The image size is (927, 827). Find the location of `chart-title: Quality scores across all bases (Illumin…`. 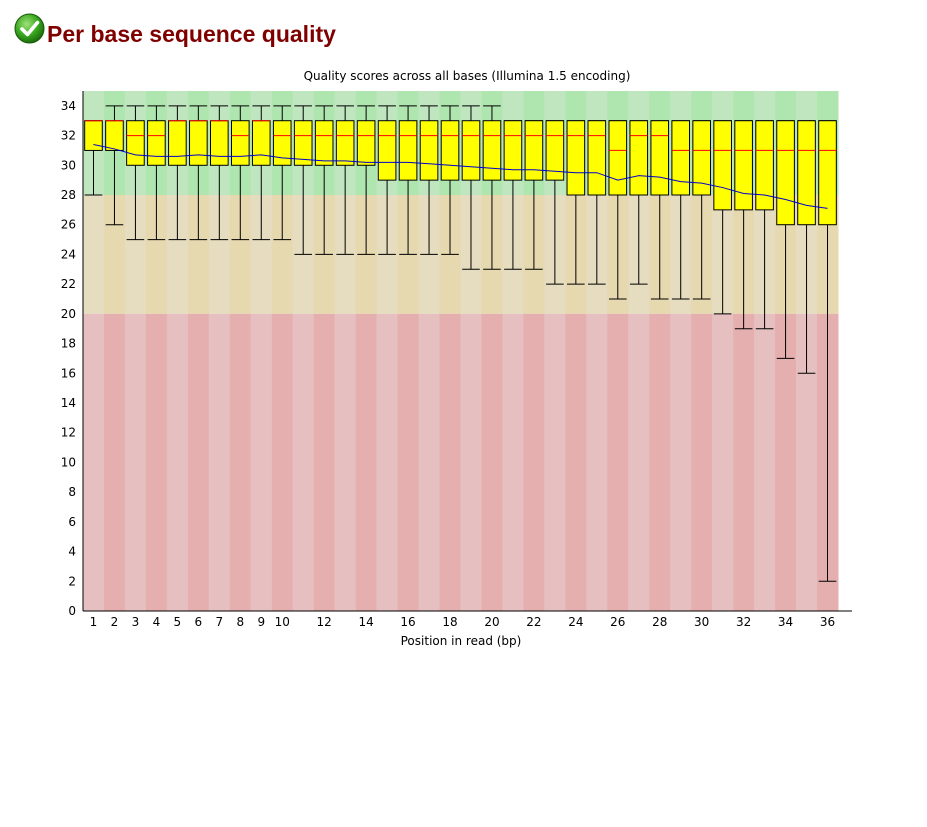

chart-title: Quality scores across all bases (Illumin… is located at coordinates (467, 76).